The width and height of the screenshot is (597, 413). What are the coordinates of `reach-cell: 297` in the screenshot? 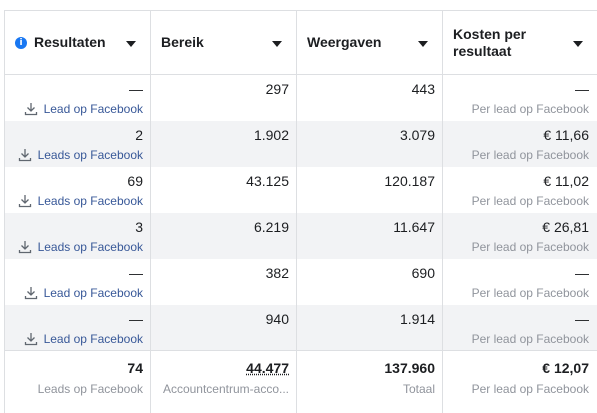 It's located at (224, 98).